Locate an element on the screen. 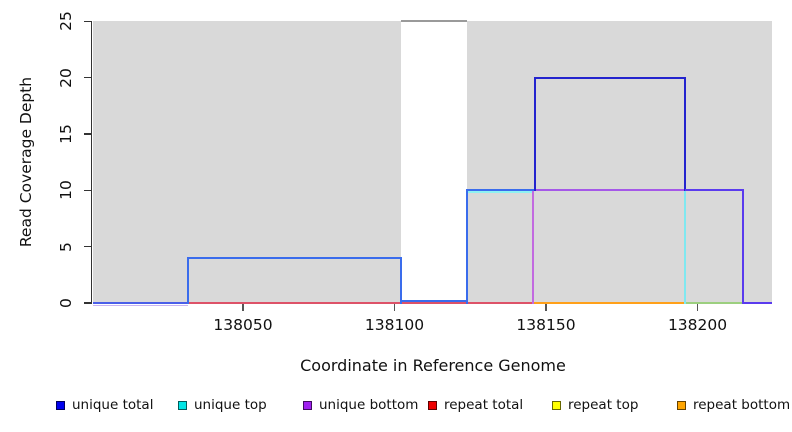 The height and width of the screenshot is (432, 792). legend-label: unique top is located at coordinates (230, 405).